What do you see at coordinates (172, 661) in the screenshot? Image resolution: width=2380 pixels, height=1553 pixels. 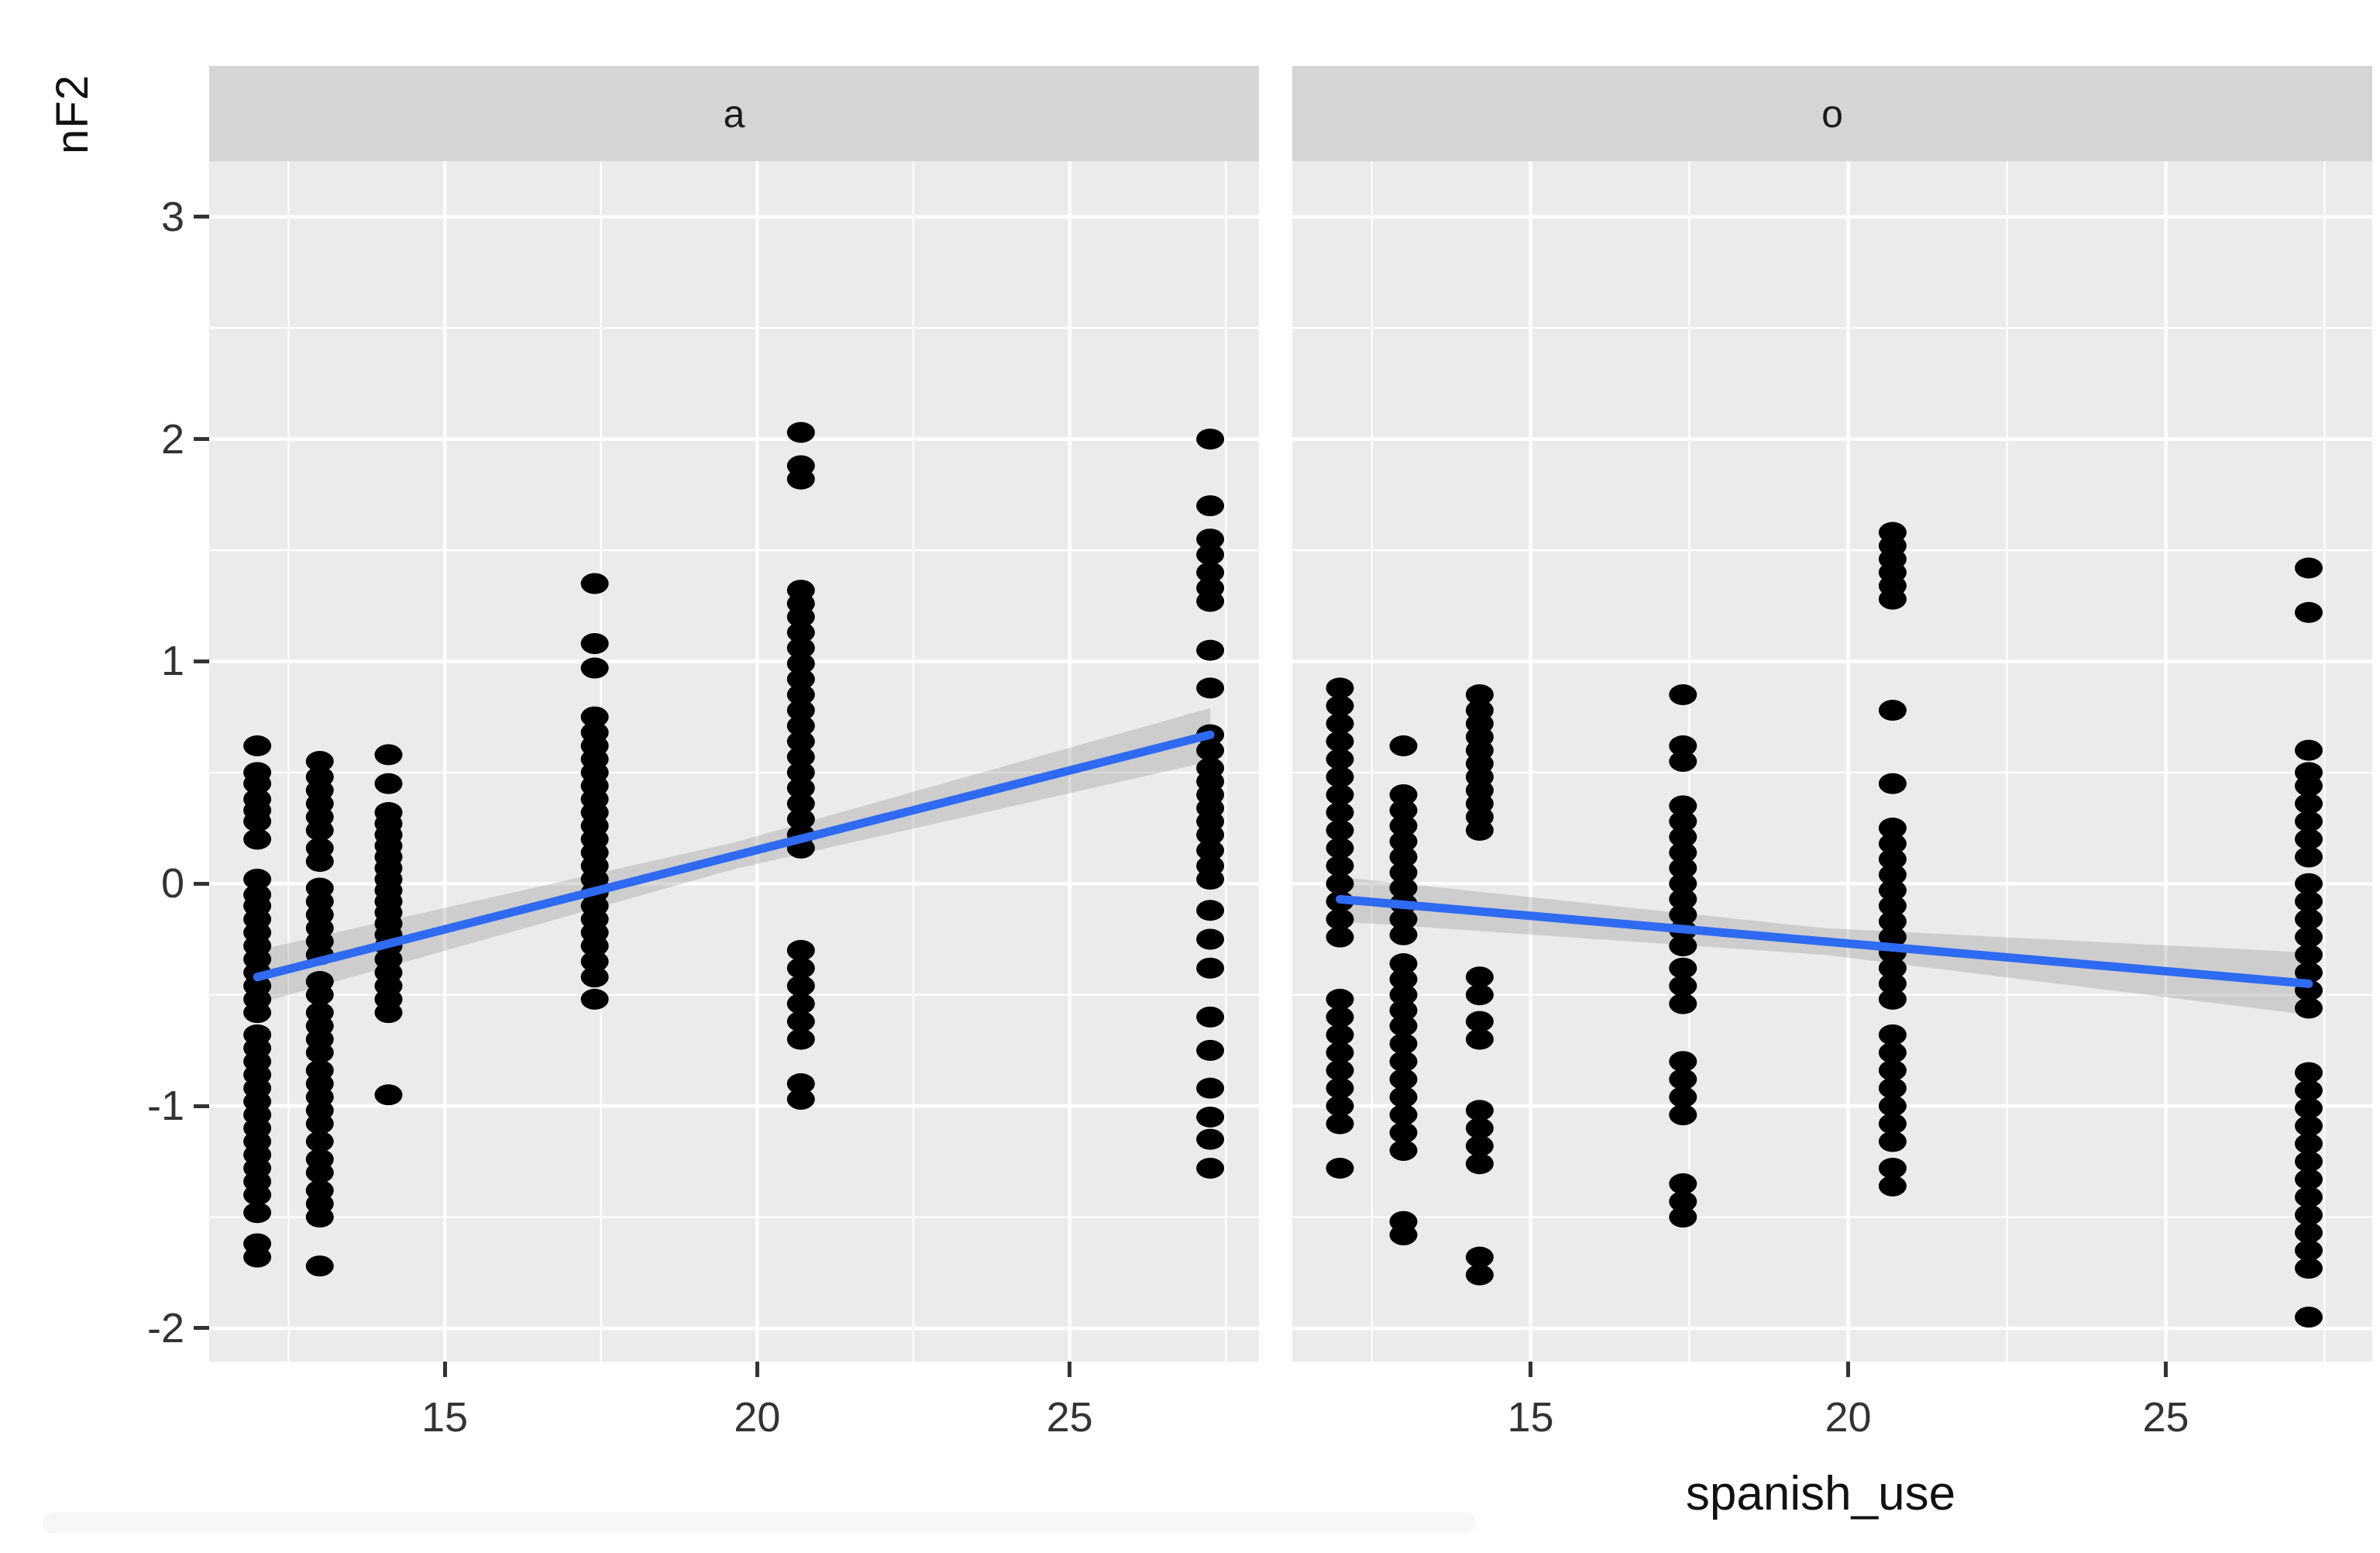 I see `y-tick-label: 1` at bounding box center [172, 661].